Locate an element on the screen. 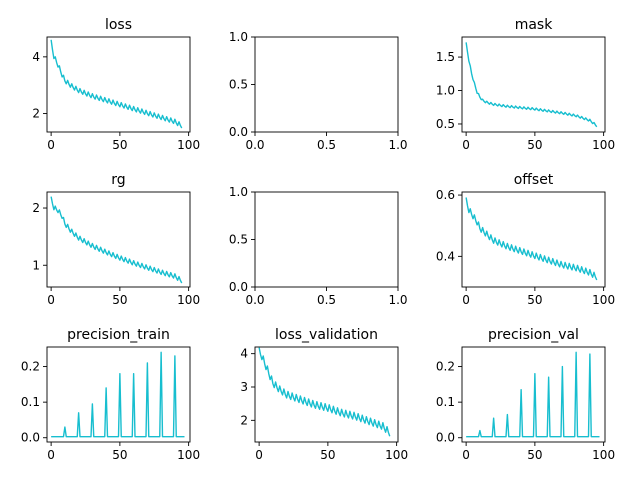 This screenshot has width=640, height=480. subplot-8: 0 50 100 0.0 0.1 0.2 precision_val is located at coordinates (525, 394).